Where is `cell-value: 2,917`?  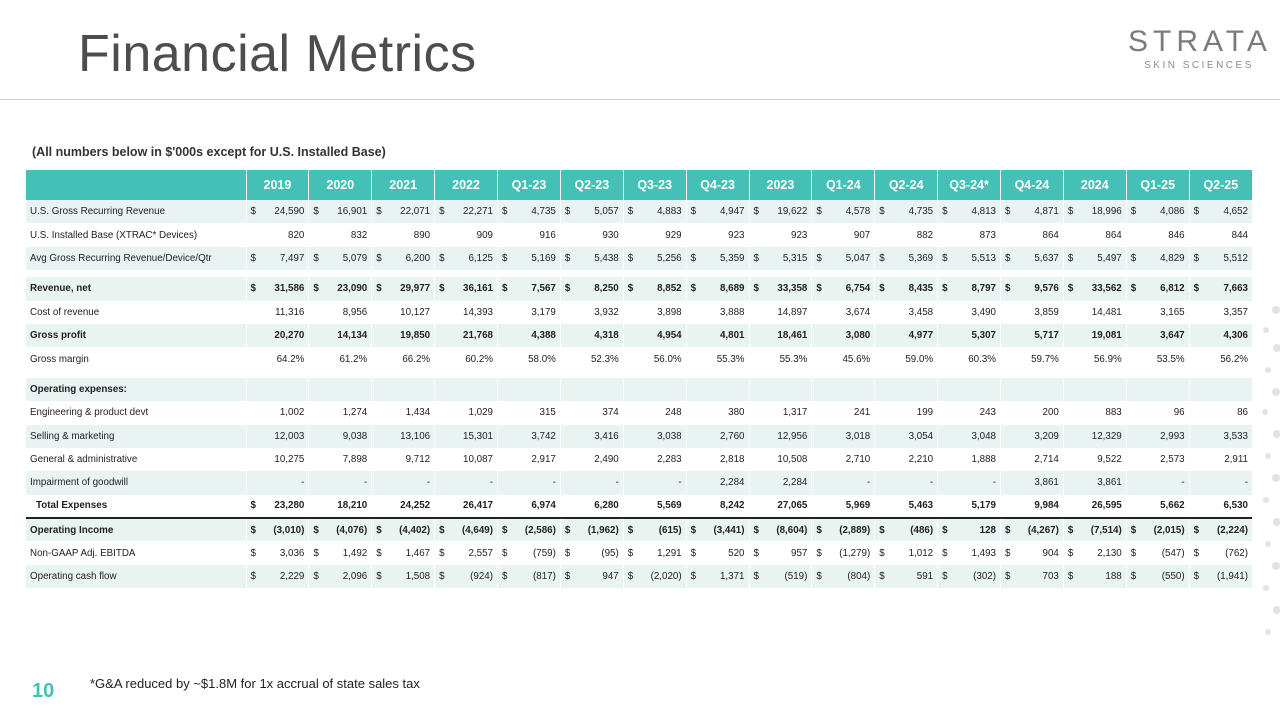 cell-value: 2,917 is located at coordinates (543, 460).